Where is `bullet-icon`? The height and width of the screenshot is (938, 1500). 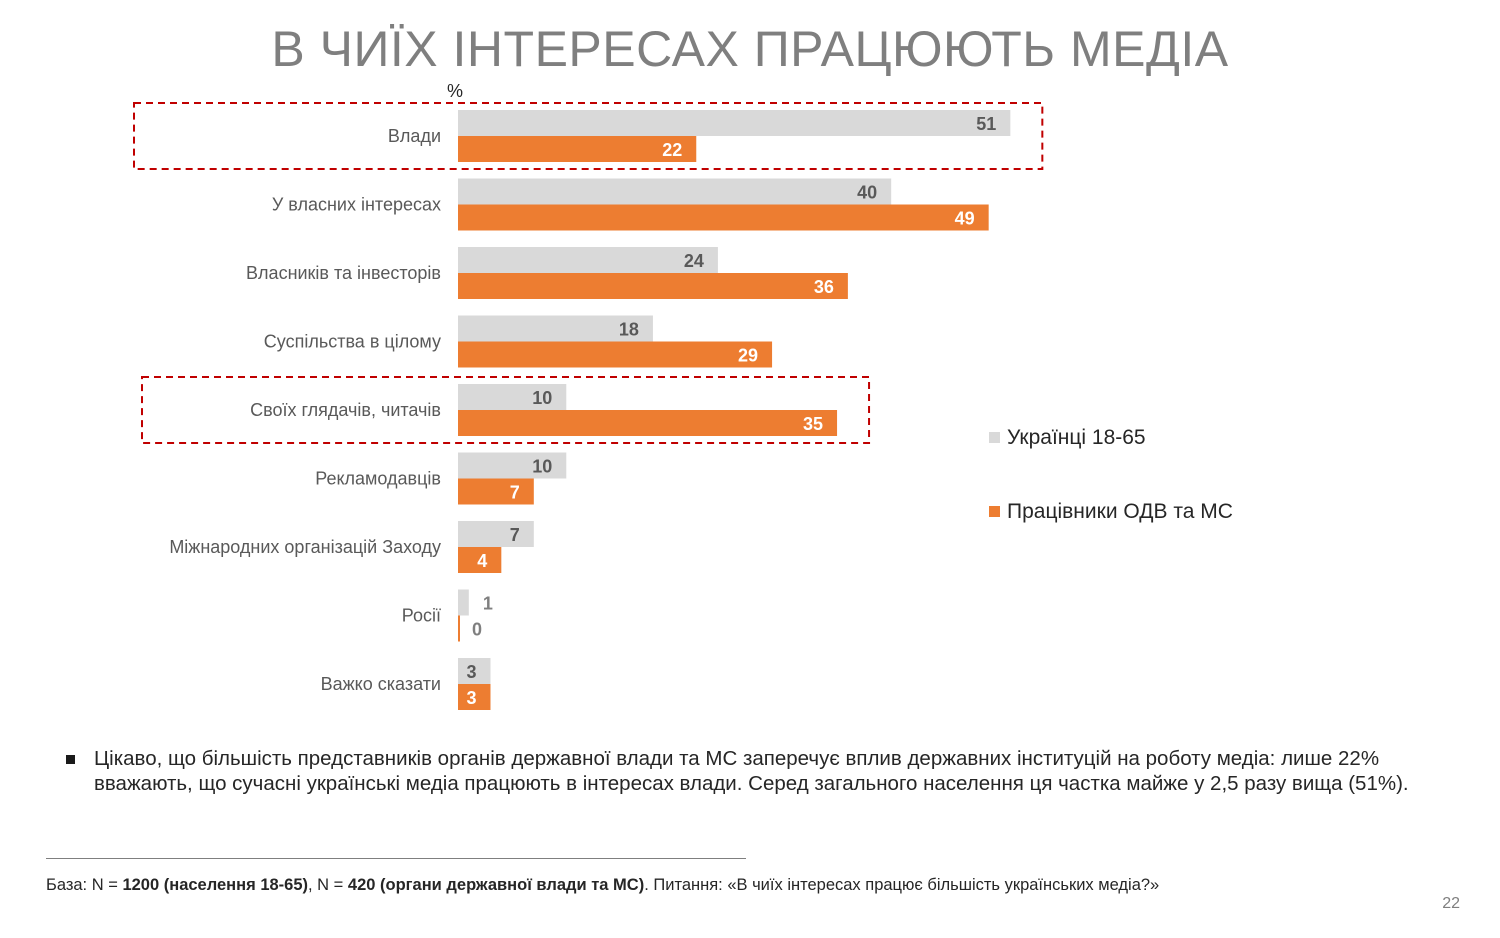 bullet-icon is located at coordinates (70, 759).